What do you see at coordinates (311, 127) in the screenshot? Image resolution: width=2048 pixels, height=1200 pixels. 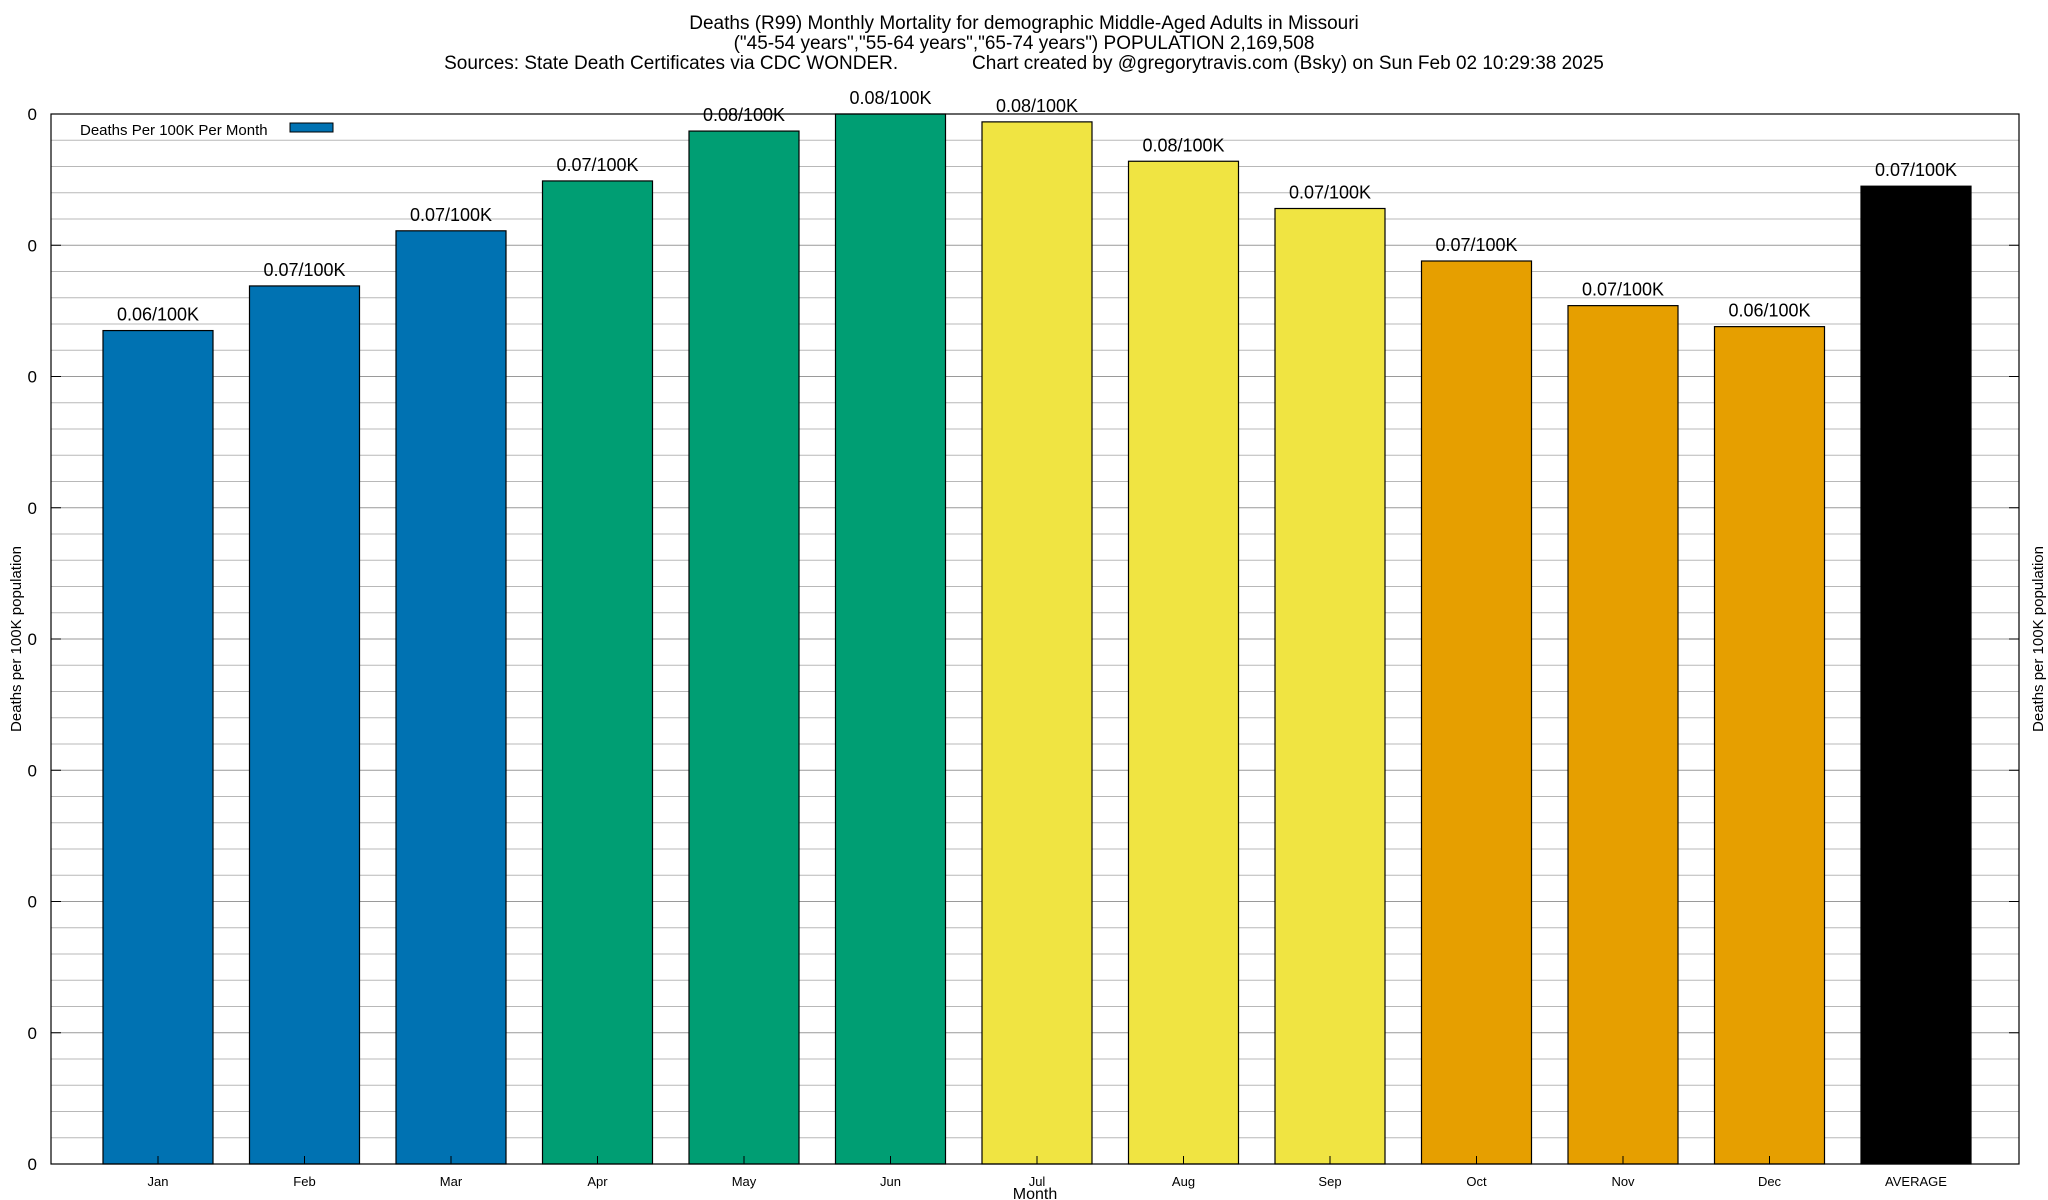 I see `legend-swatch` at bounding box center [311, 127].